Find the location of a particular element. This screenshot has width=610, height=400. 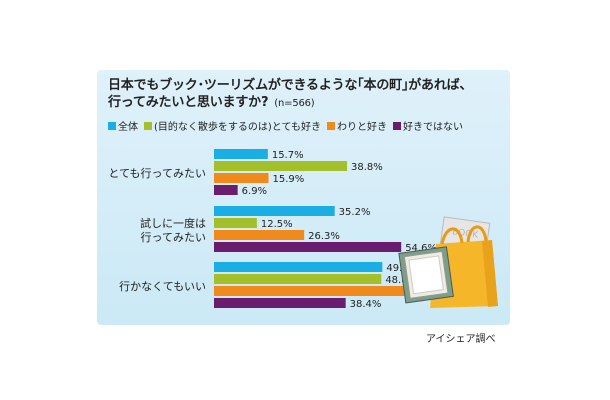

value-label: 48.8% is located at coordinates (401, 280).